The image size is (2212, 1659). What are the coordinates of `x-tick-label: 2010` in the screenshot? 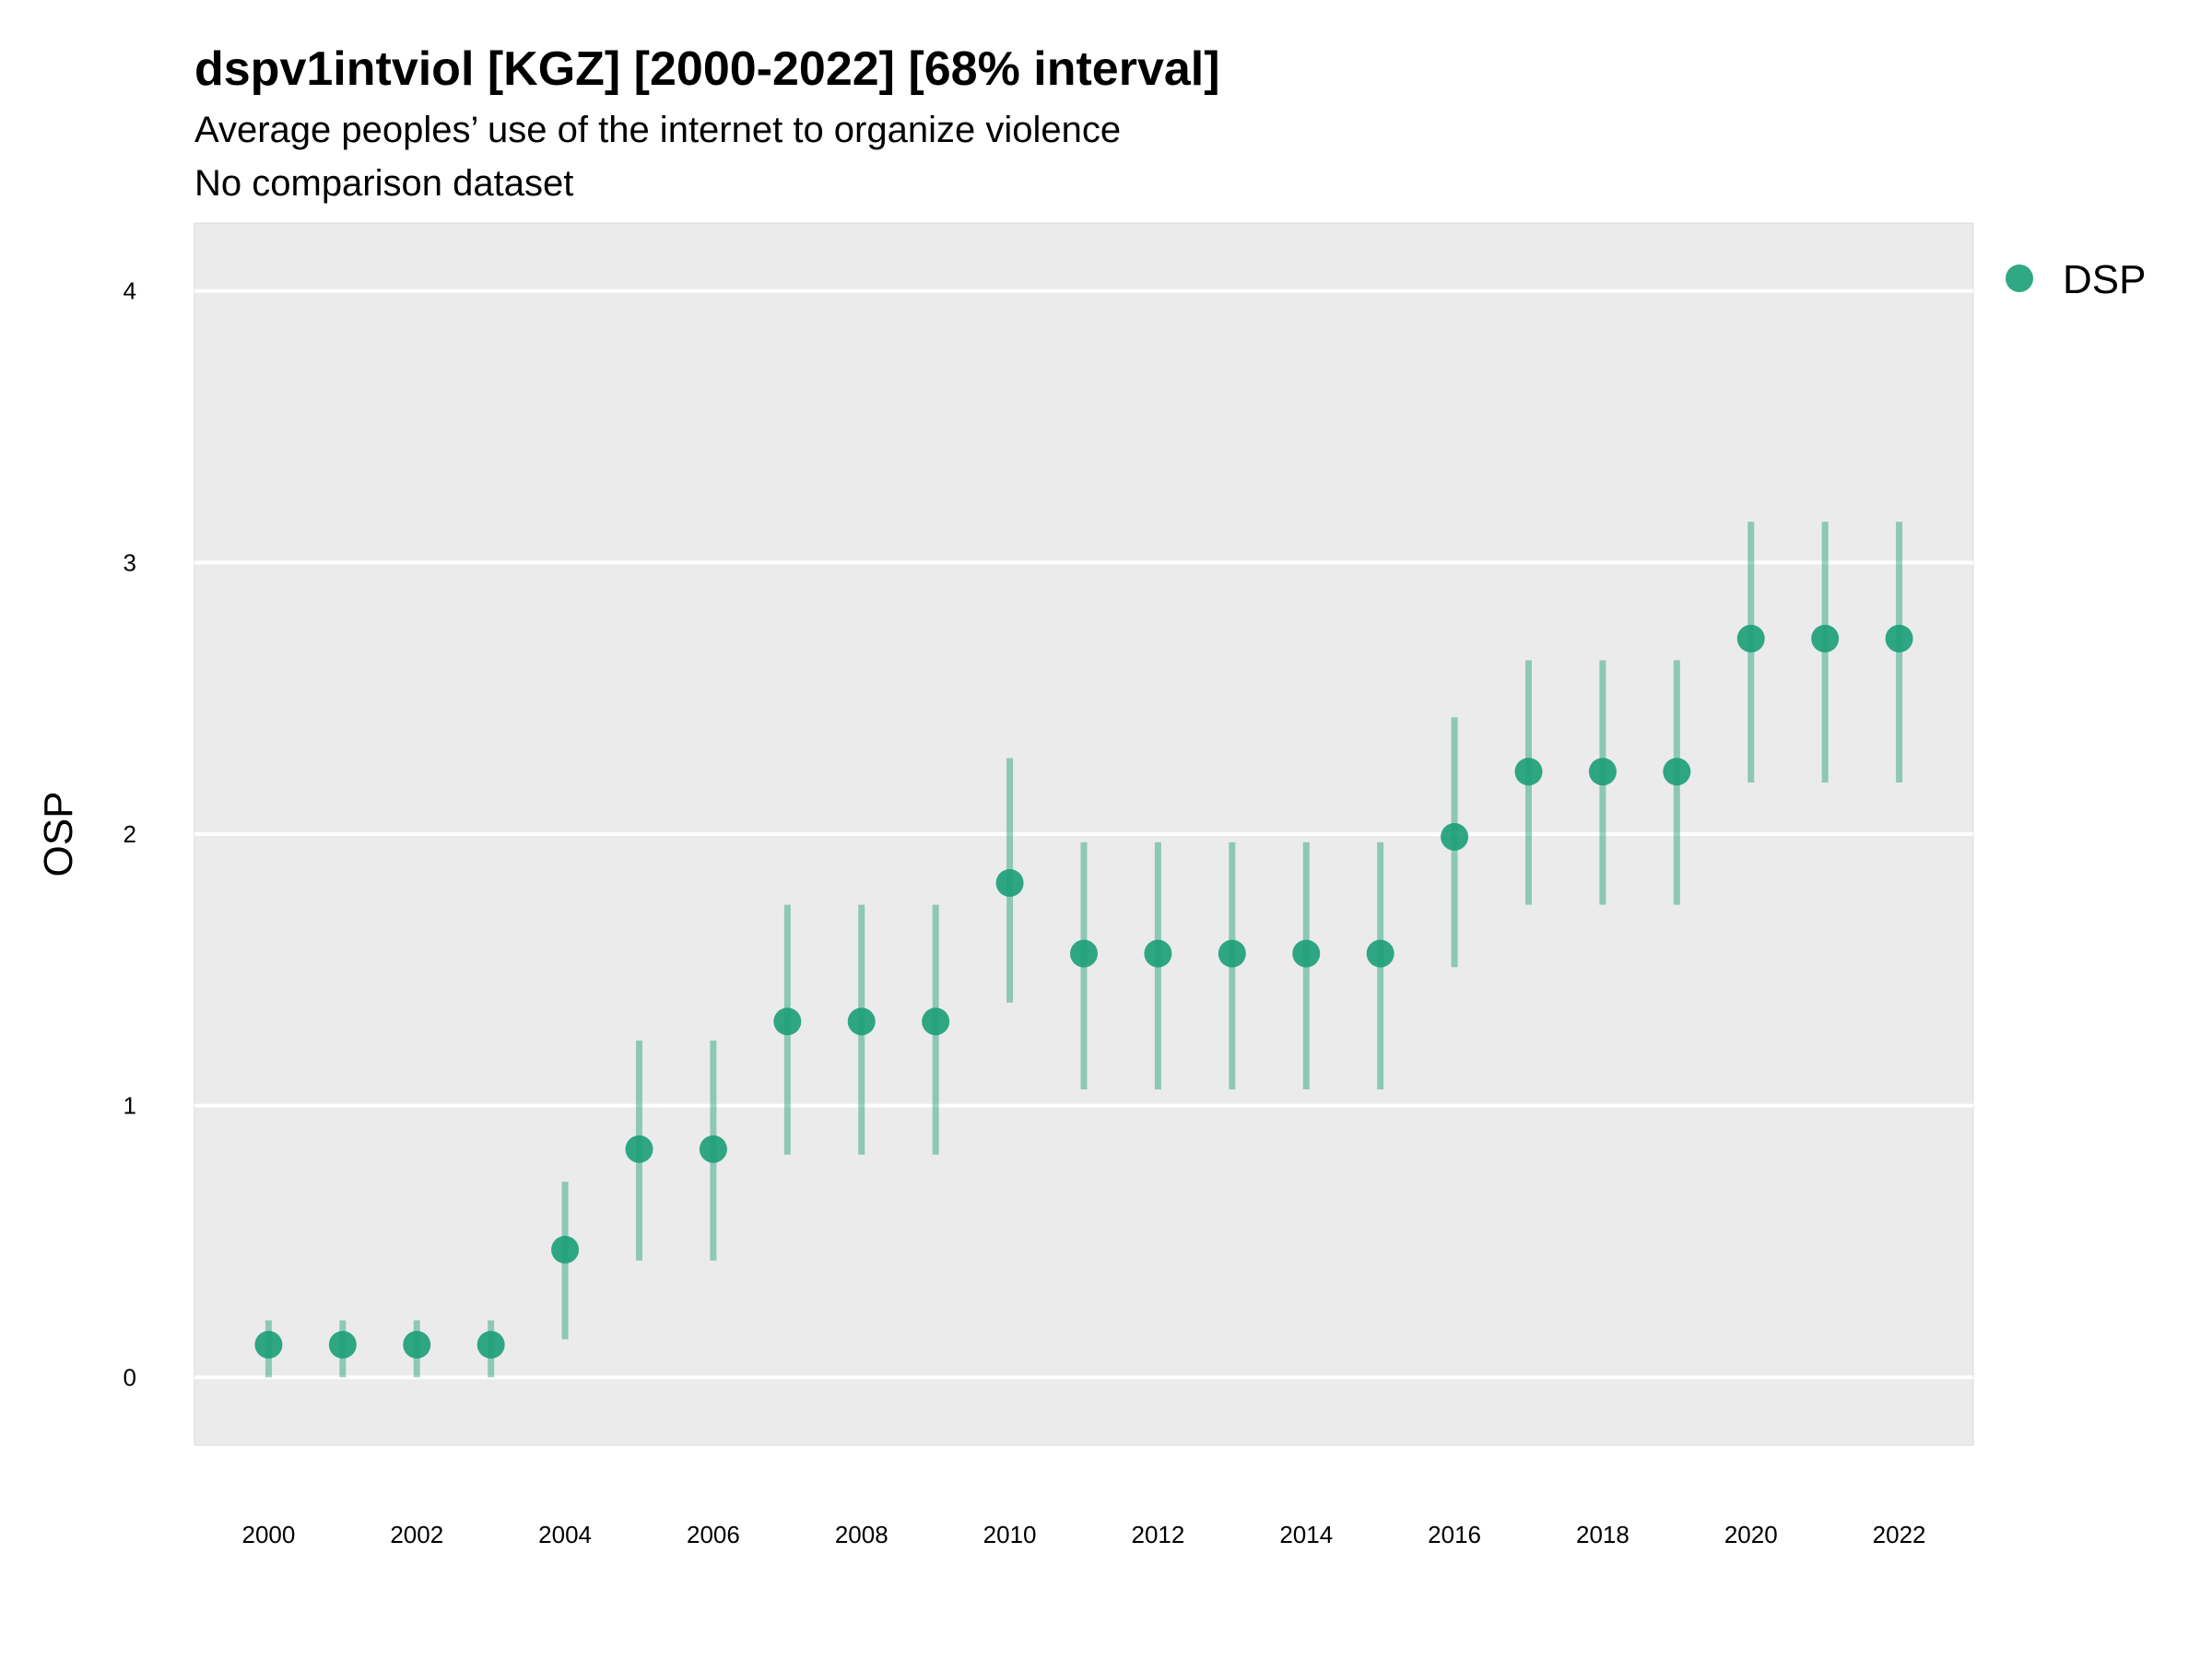 It's located at (1010, 1534).